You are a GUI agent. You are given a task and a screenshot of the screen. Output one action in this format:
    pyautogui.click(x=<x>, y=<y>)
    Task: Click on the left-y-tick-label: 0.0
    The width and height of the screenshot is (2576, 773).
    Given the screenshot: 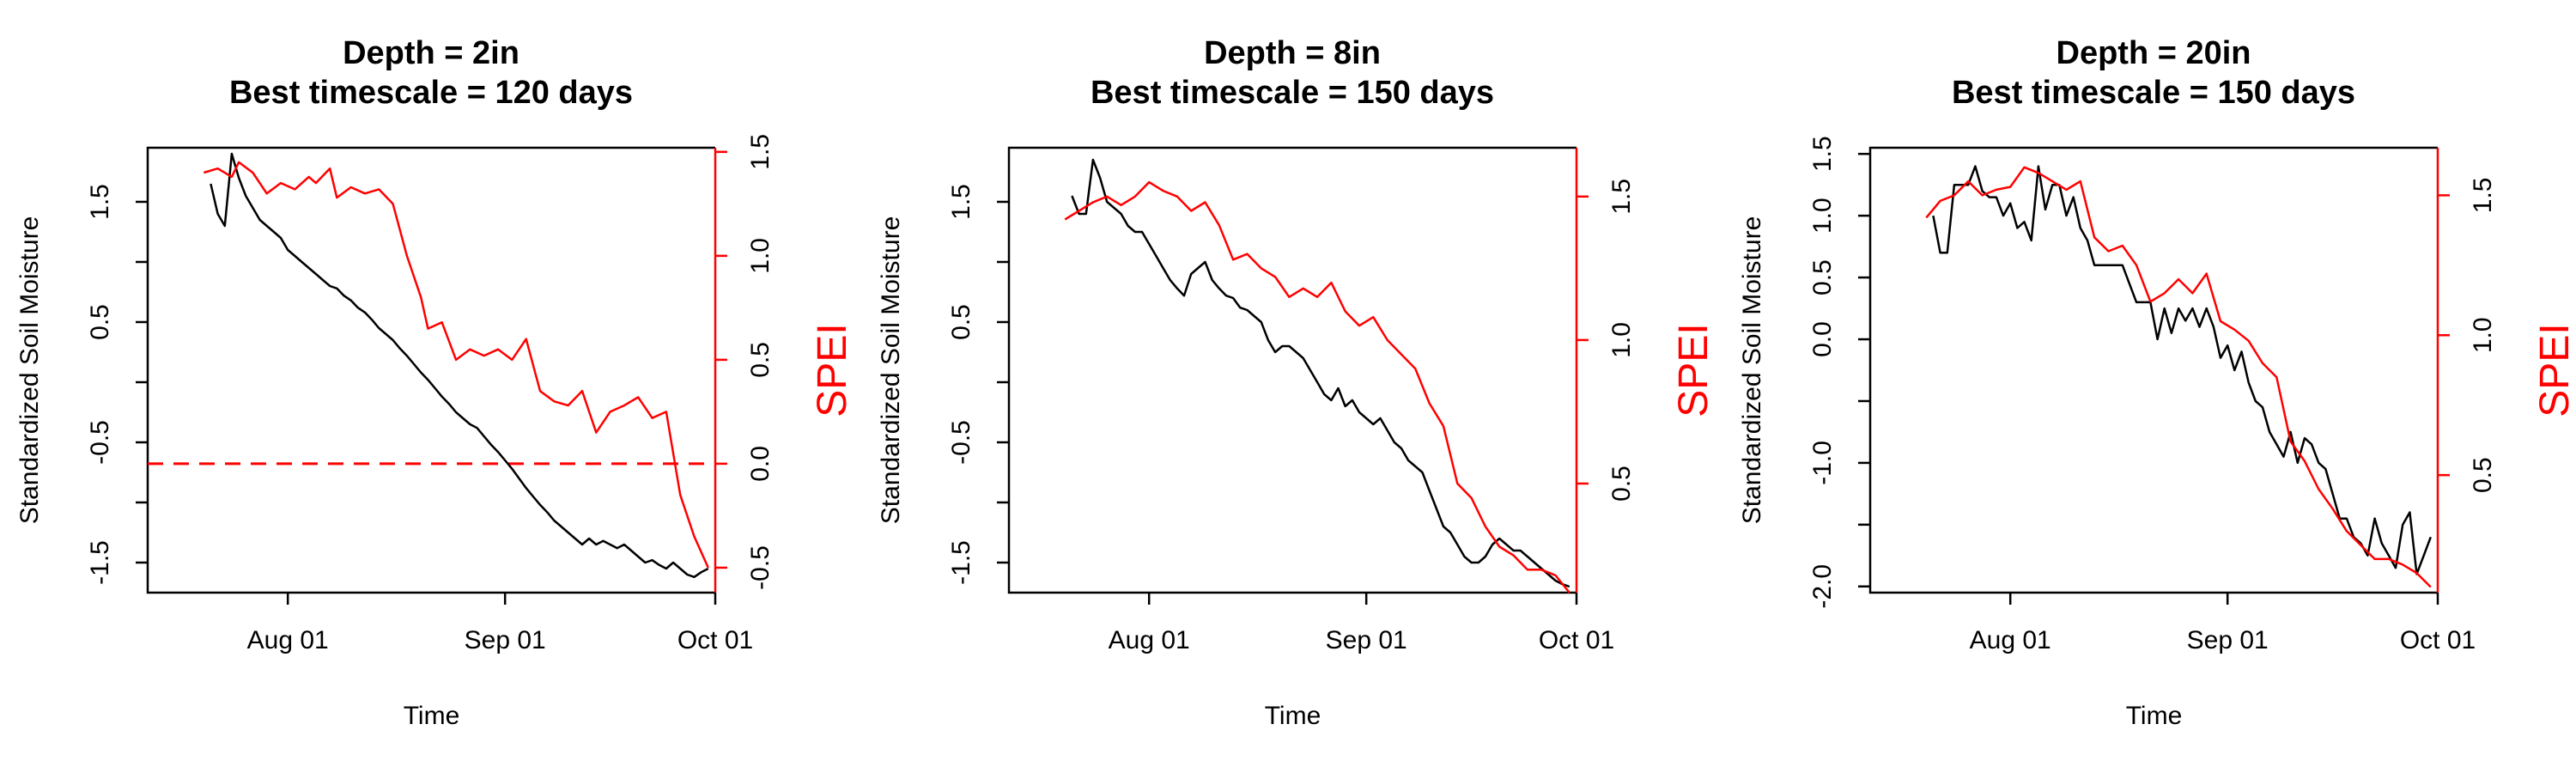 What is the action you would take?
    pyautogui.click(x=1822, y=339)
    